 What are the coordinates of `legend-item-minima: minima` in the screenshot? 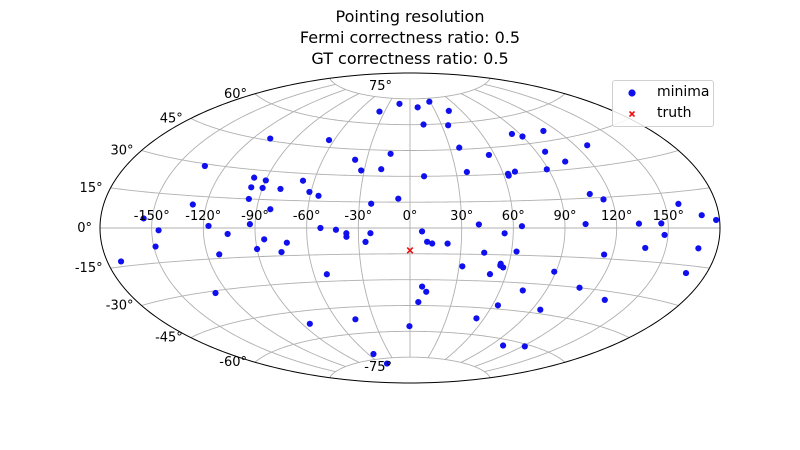 It's located at (663, 93).